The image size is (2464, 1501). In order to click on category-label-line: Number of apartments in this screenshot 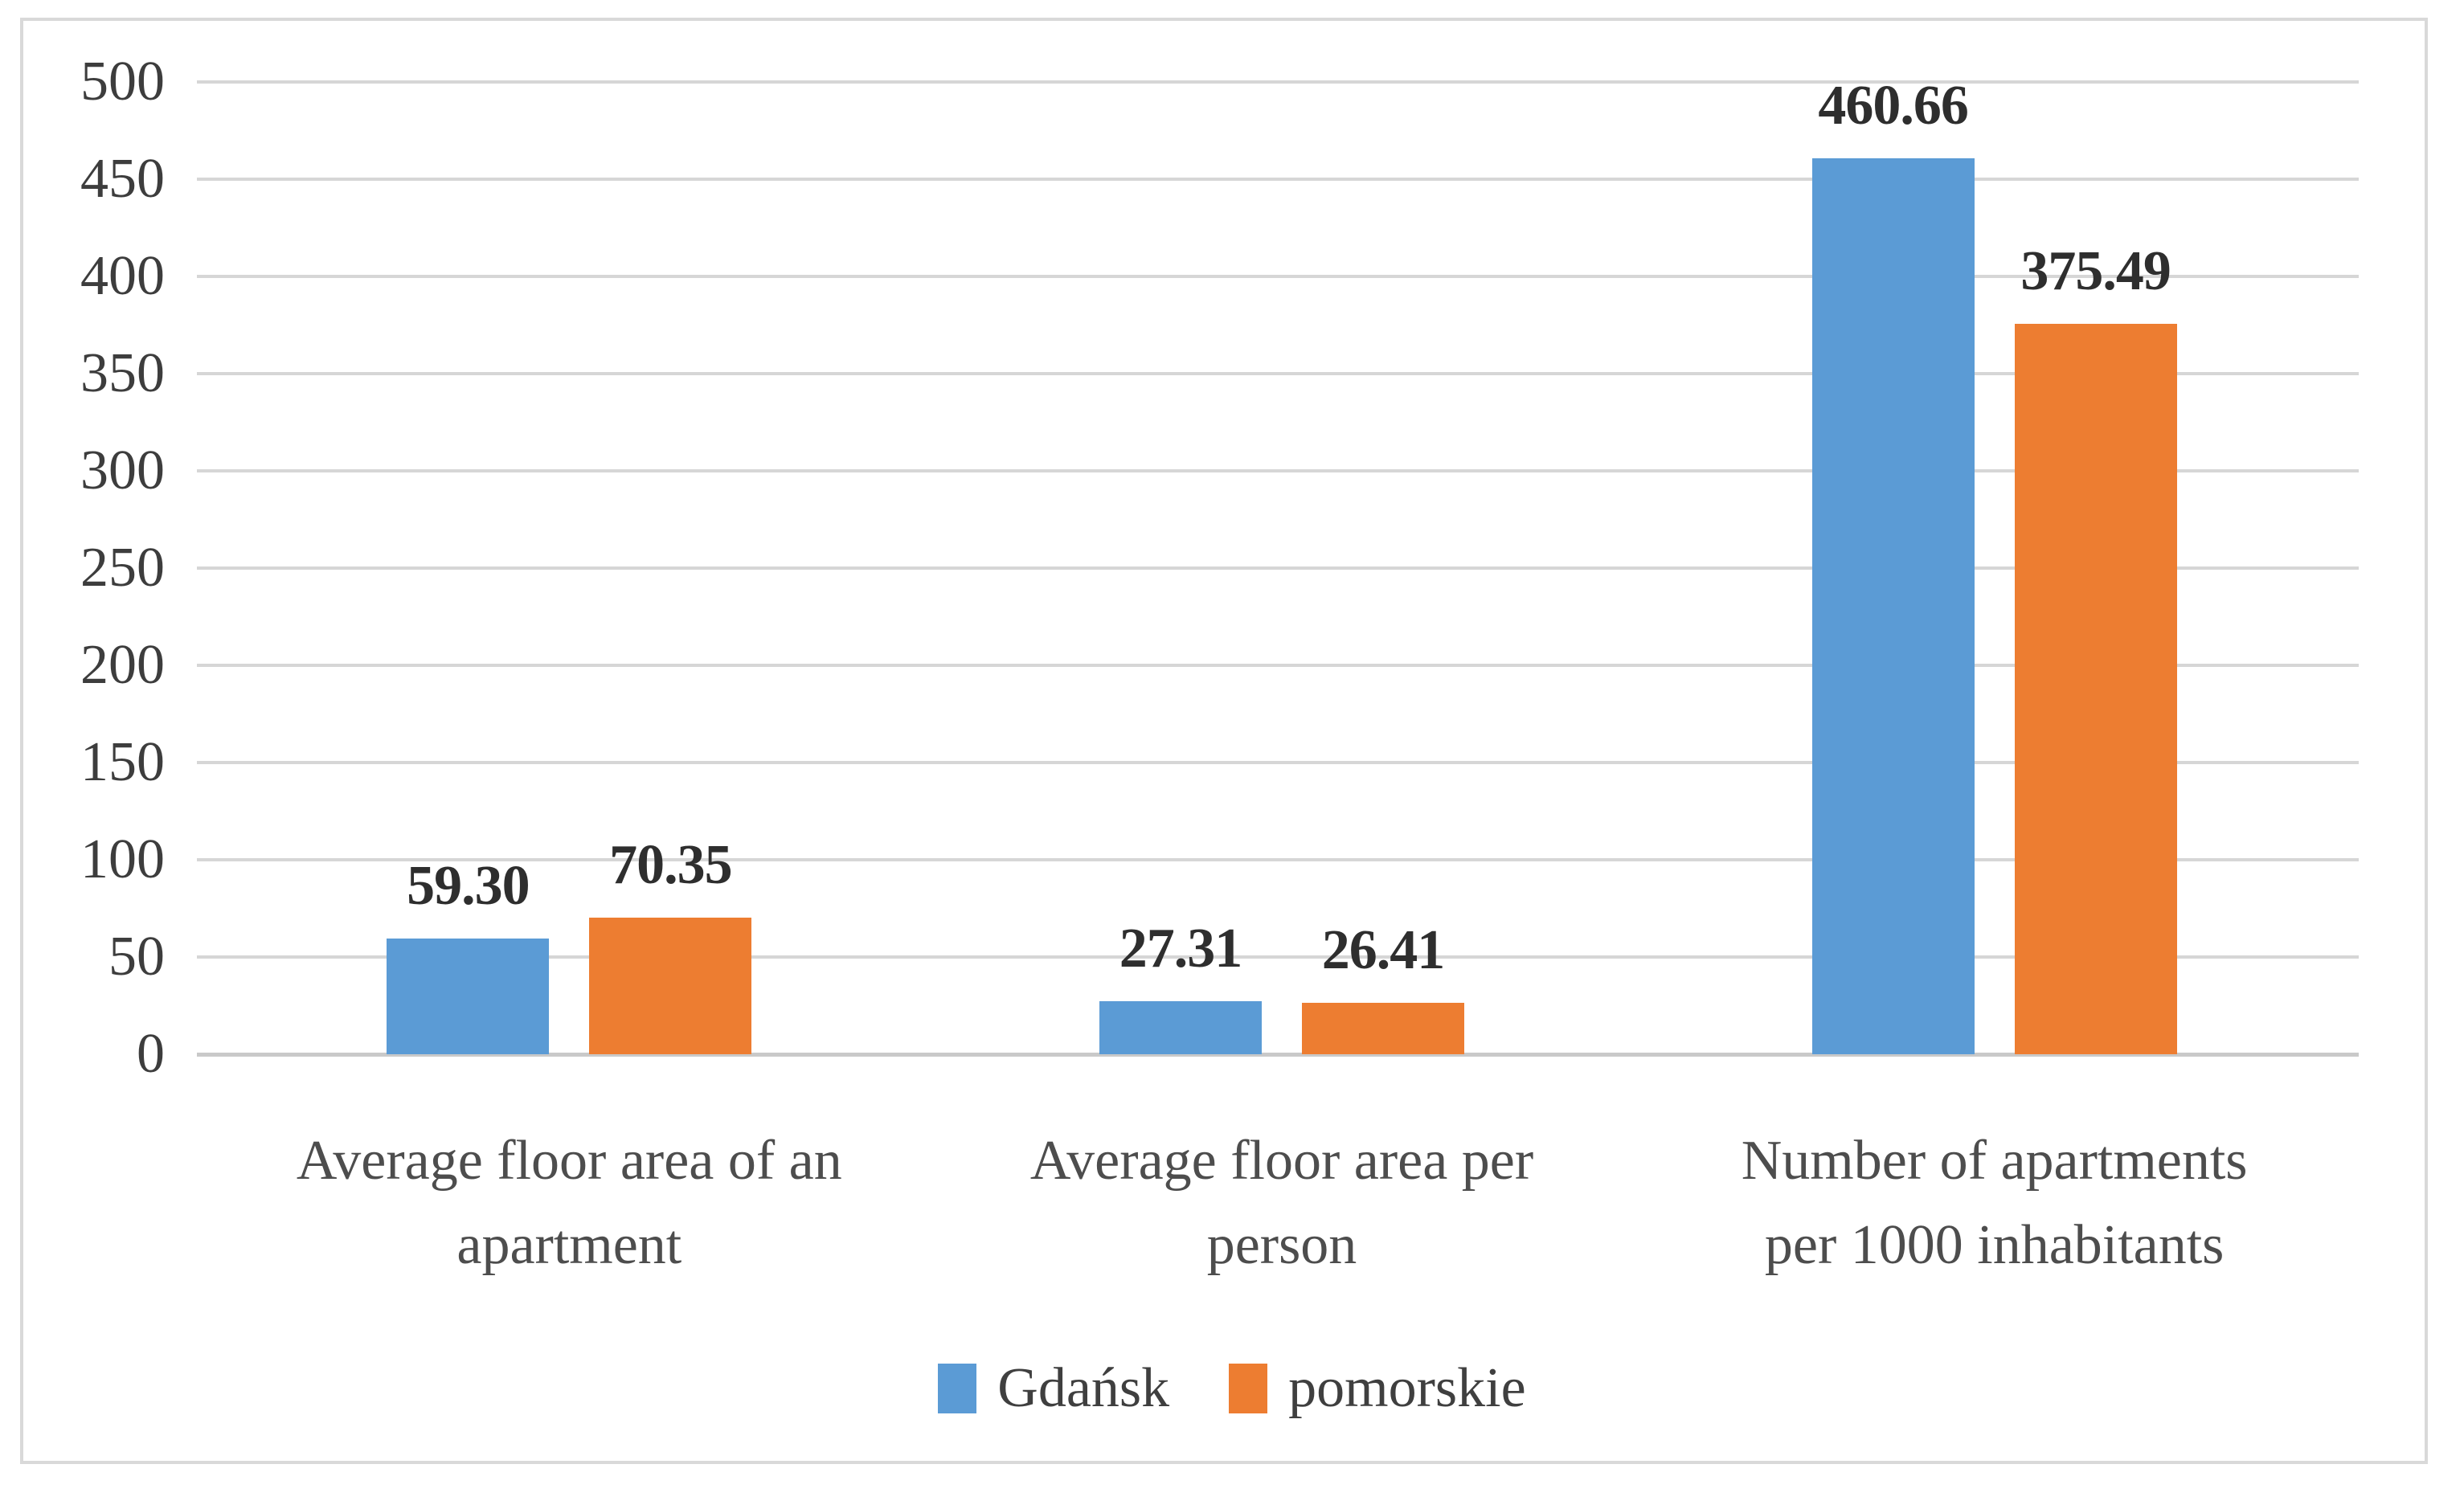, I will do `click(1995, 1161)`.